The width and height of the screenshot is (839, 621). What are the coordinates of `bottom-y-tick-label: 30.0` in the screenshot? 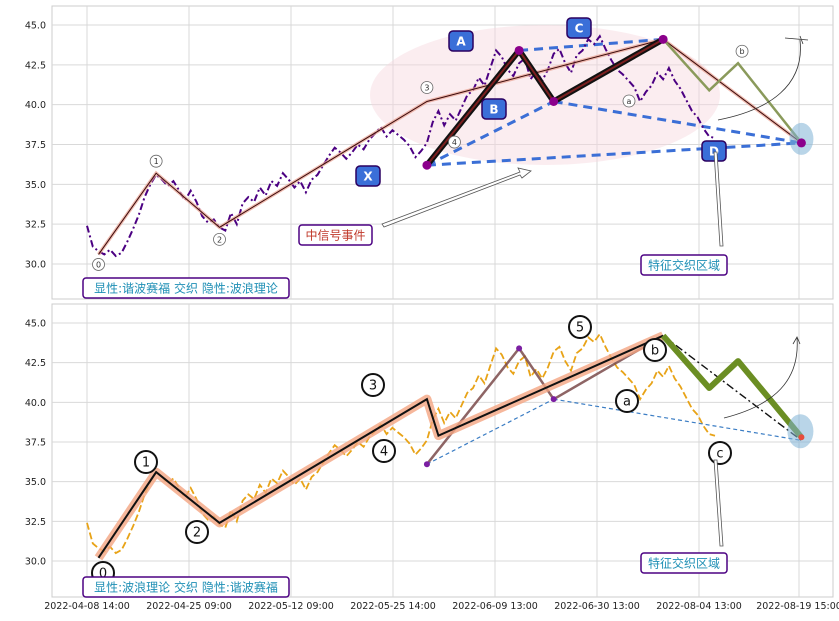 It's located at (35, 562).